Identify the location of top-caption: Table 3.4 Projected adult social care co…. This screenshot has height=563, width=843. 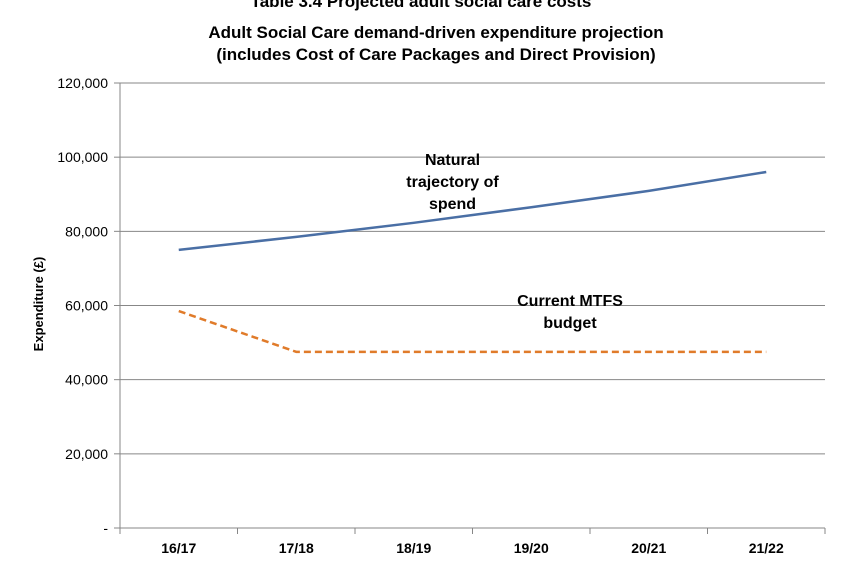
(421, 5).